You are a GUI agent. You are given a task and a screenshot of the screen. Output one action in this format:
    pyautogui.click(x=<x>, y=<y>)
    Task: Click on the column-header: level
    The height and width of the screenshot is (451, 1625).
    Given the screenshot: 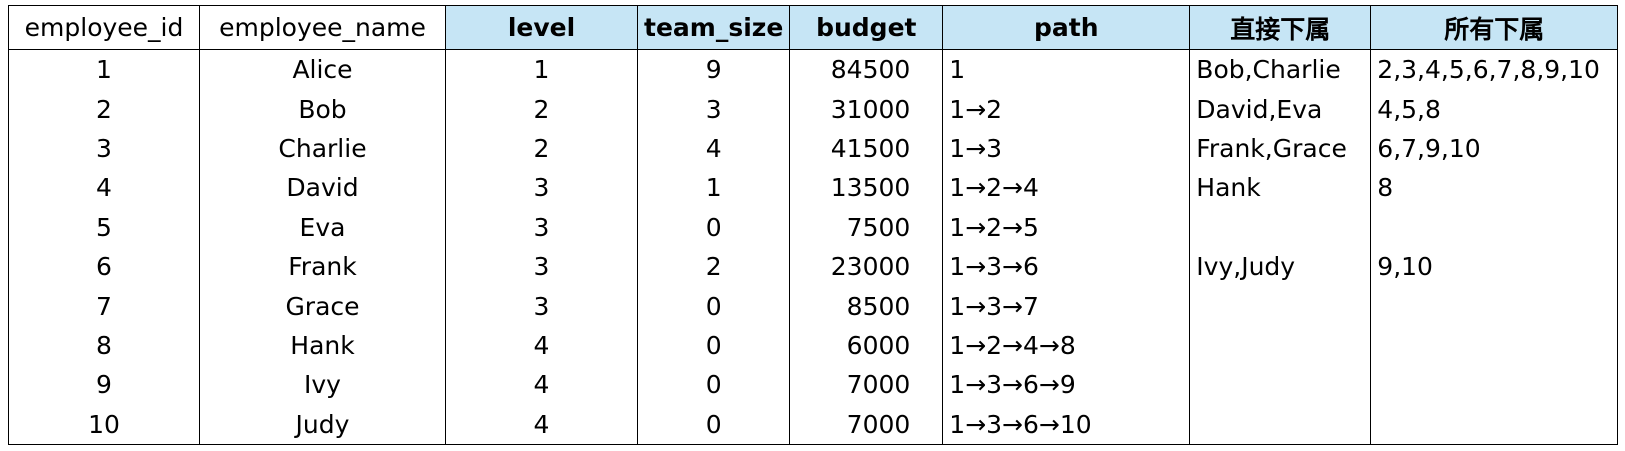 What is the action you would take?
    pyautogui.click(x=541, y=27)
    